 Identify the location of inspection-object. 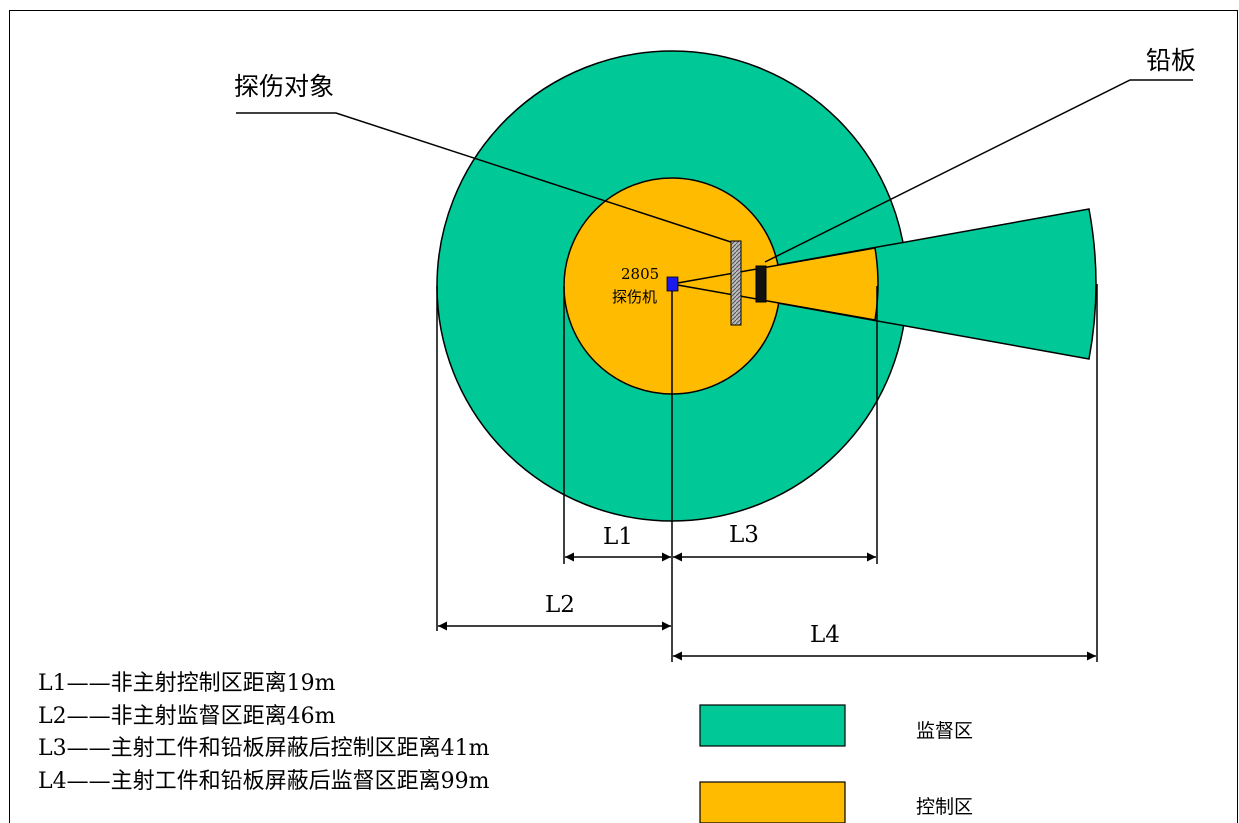
(736, 283).